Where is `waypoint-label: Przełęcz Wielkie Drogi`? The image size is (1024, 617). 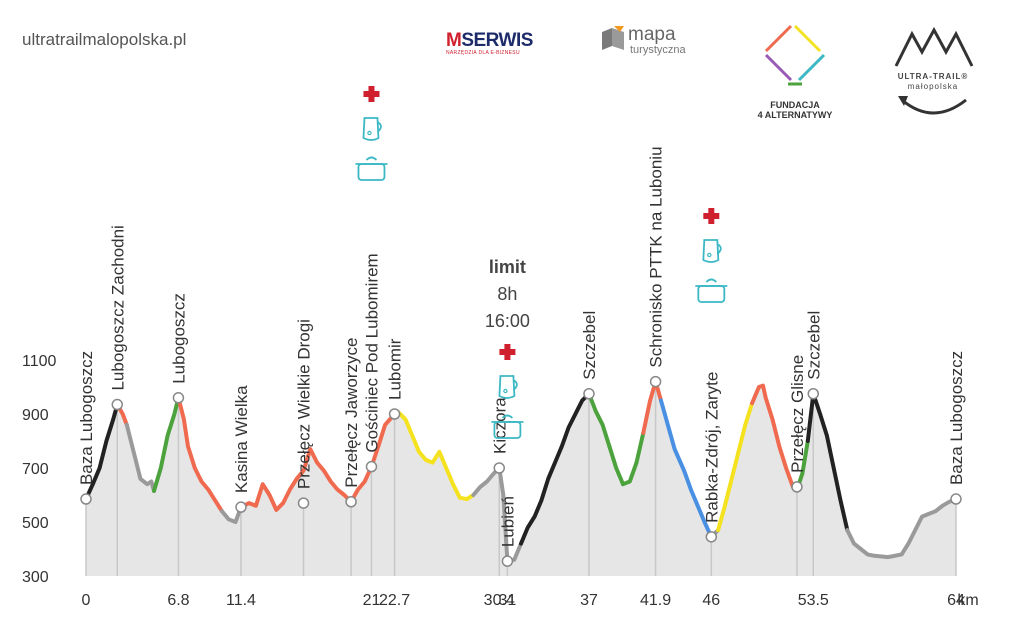
waypoint-label: Przełęcz Wielkie Drogi is located at coordinates (304, 404).